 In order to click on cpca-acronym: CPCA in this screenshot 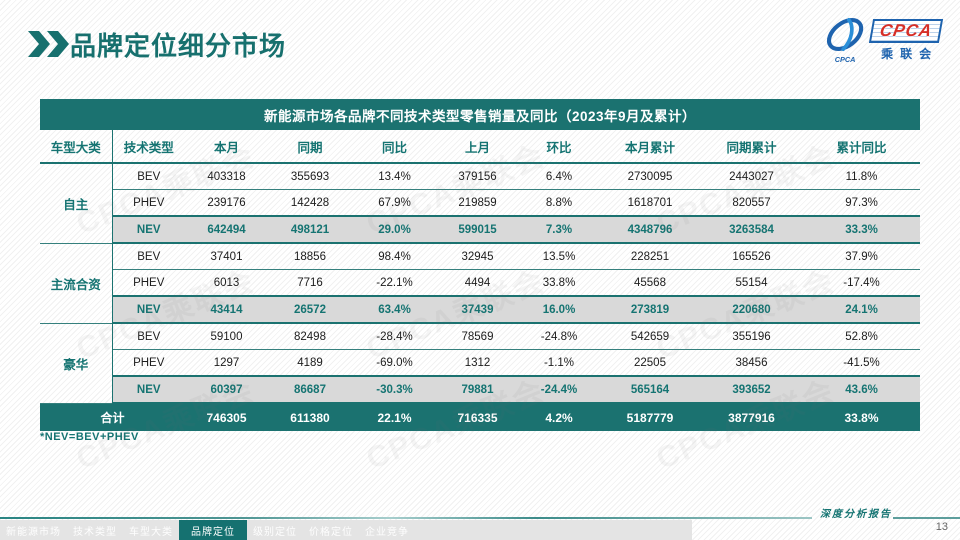, I will do `click(906, 30)`.